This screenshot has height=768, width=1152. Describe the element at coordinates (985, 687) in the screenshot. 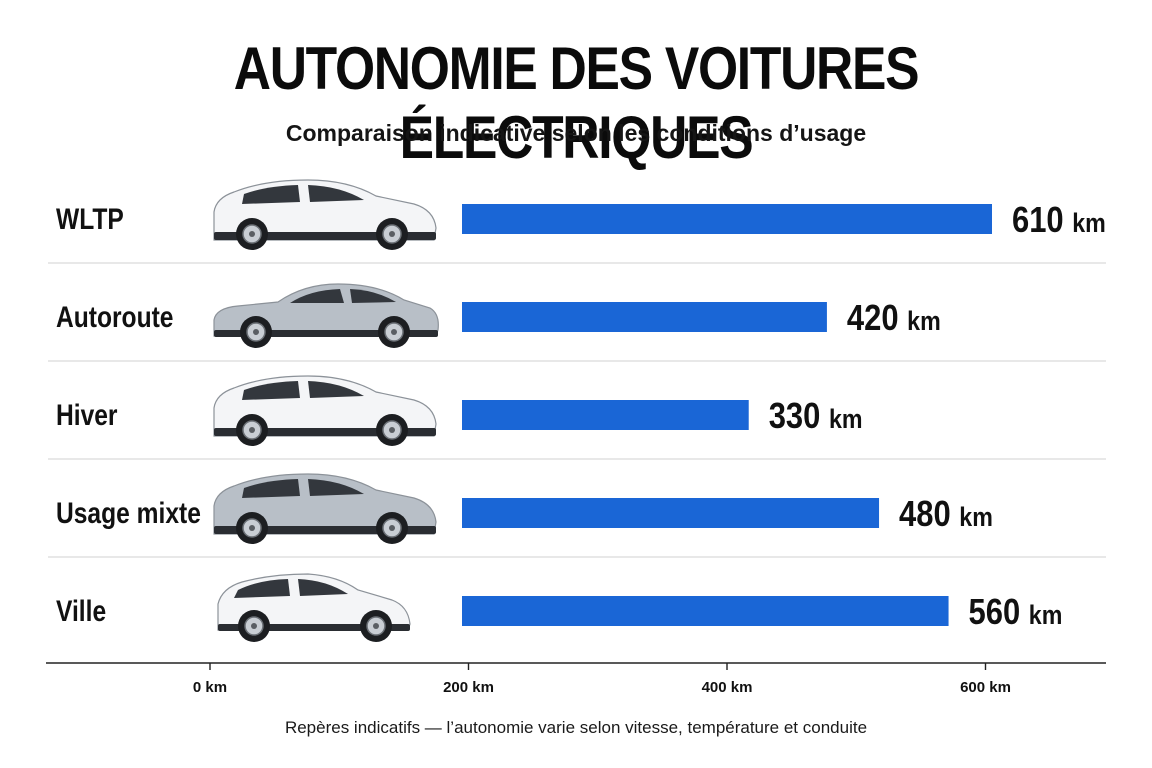

I see `x-tick-label: 600 km` at that location.